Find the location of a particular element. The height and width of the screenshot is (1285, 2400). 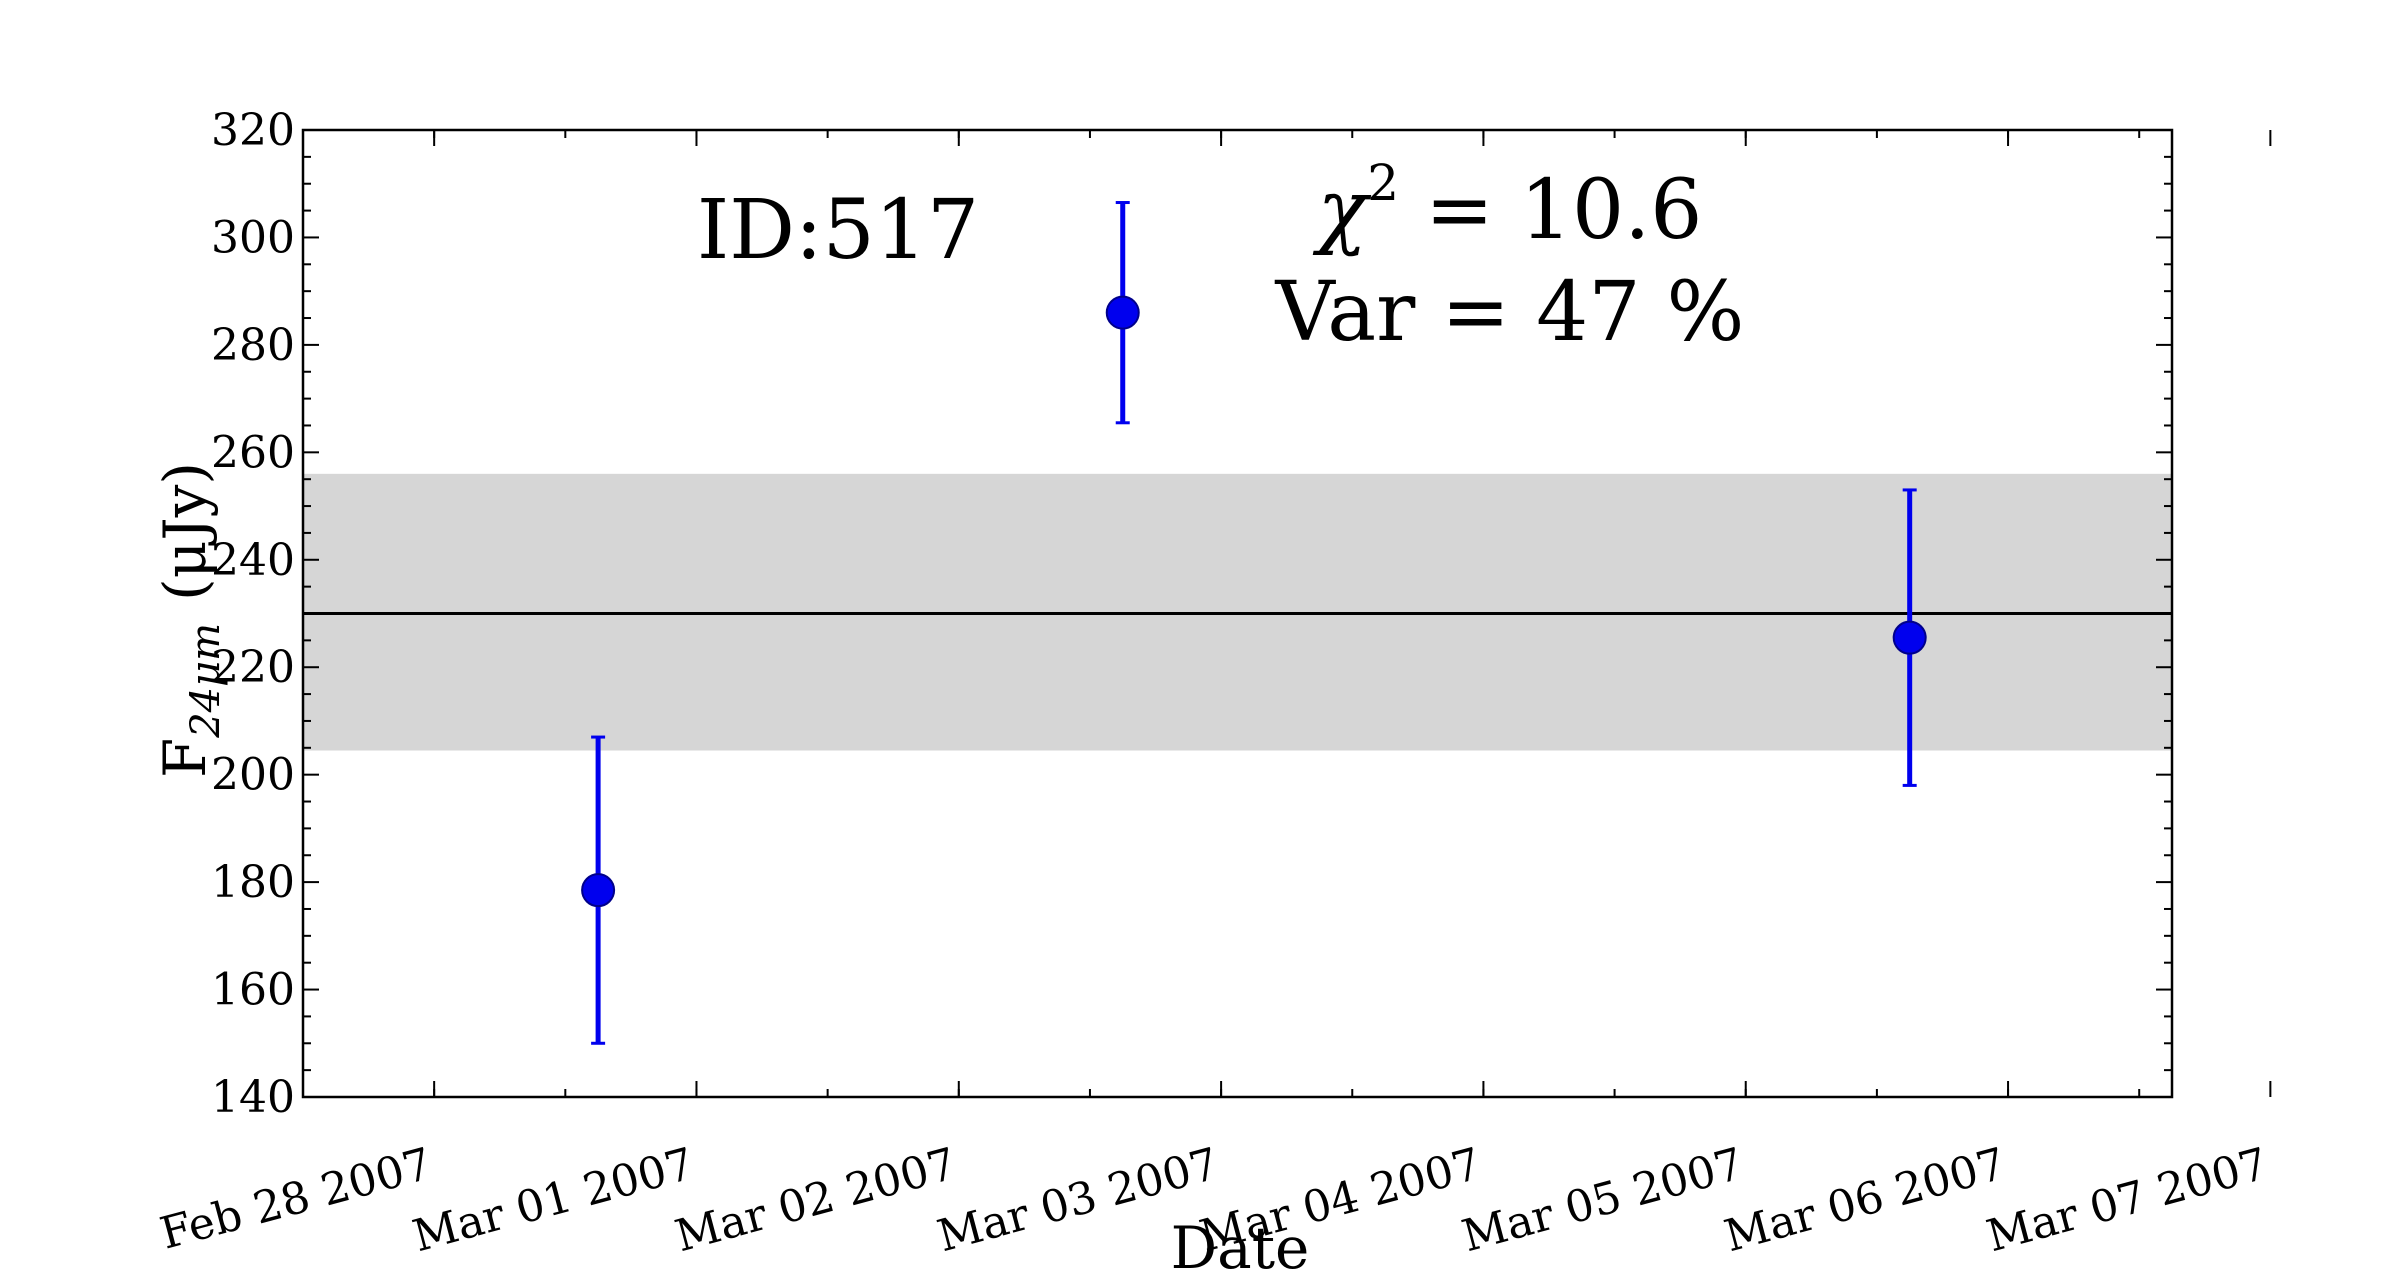

y-tick-label: 200 is located at coordinates (253, 775).